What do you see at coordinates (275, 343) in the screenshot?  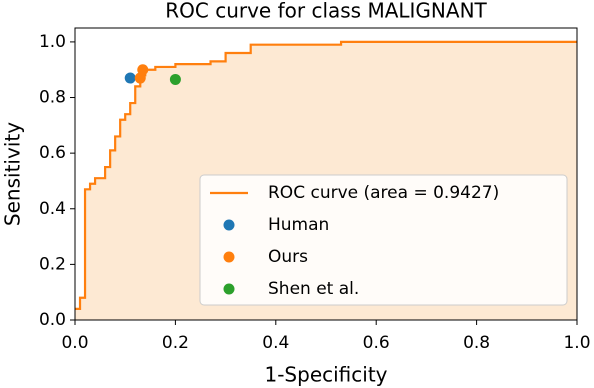 I see `x-tick-label: 0.4` at bounding box center [275, 343].